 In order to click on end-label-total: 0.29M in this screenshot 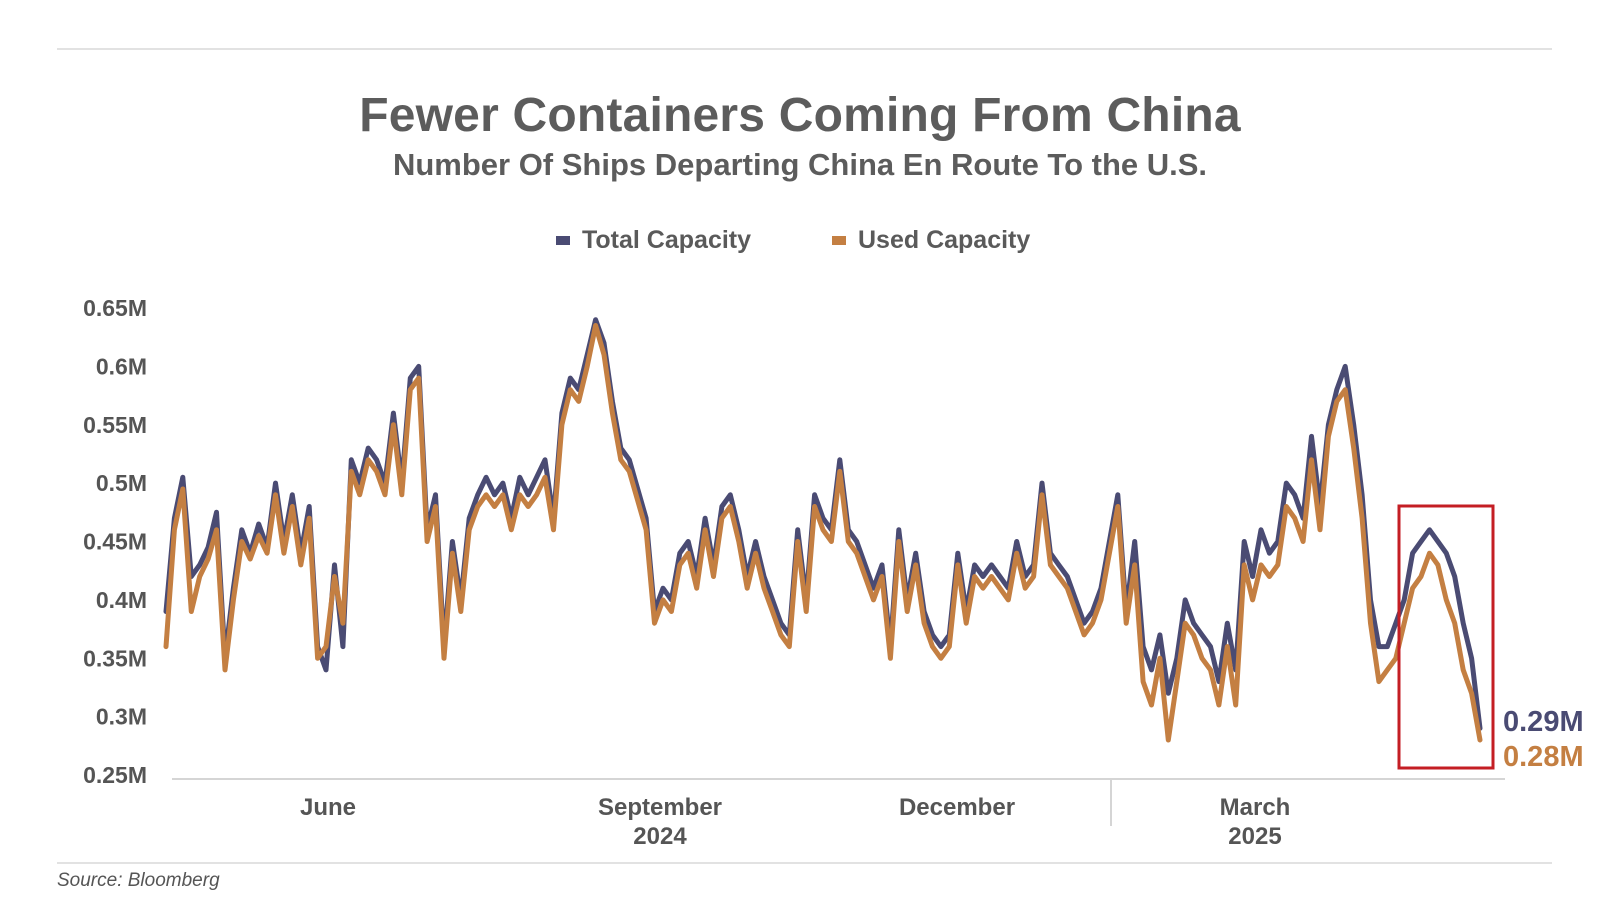, I will do `click(1543, 722)`.